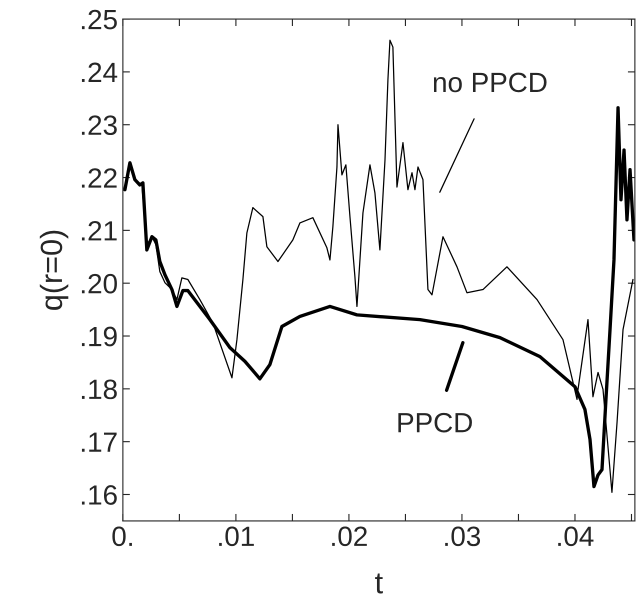  Describe the element at coordinates (435, 422) in the screenshot. I see `annotation: PPCD` at that location.